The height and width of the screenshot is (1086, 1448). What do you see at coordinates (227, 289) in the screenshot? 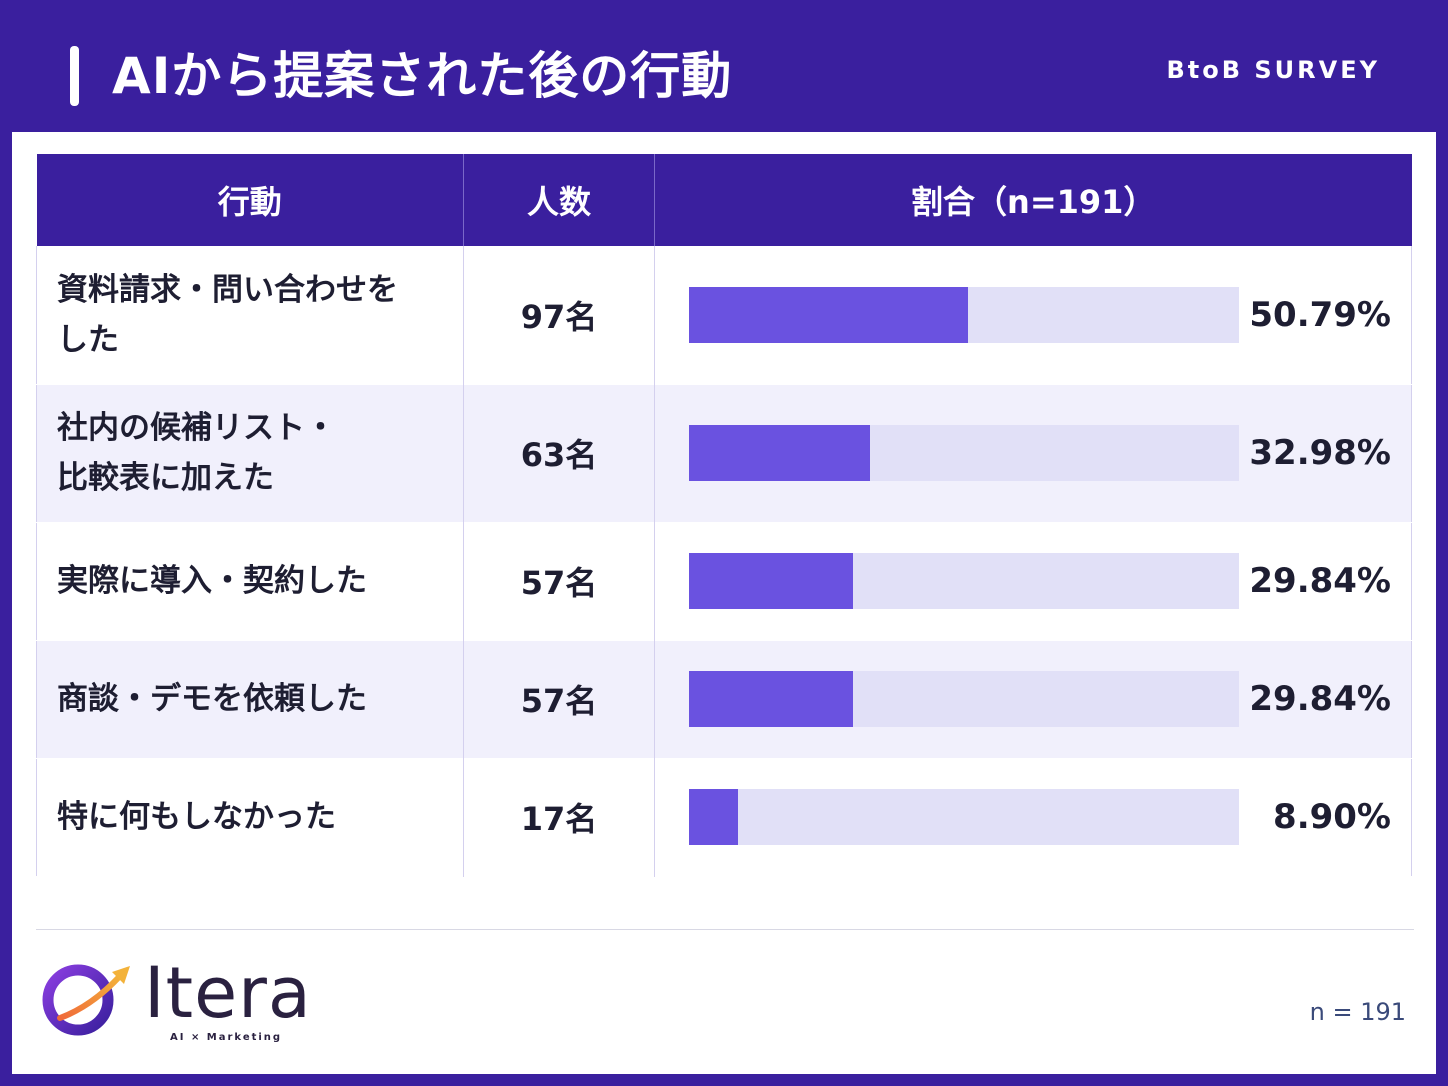
I see `action-label-line: 資料請求・問い合わせを` at bounding box center [227, 289].